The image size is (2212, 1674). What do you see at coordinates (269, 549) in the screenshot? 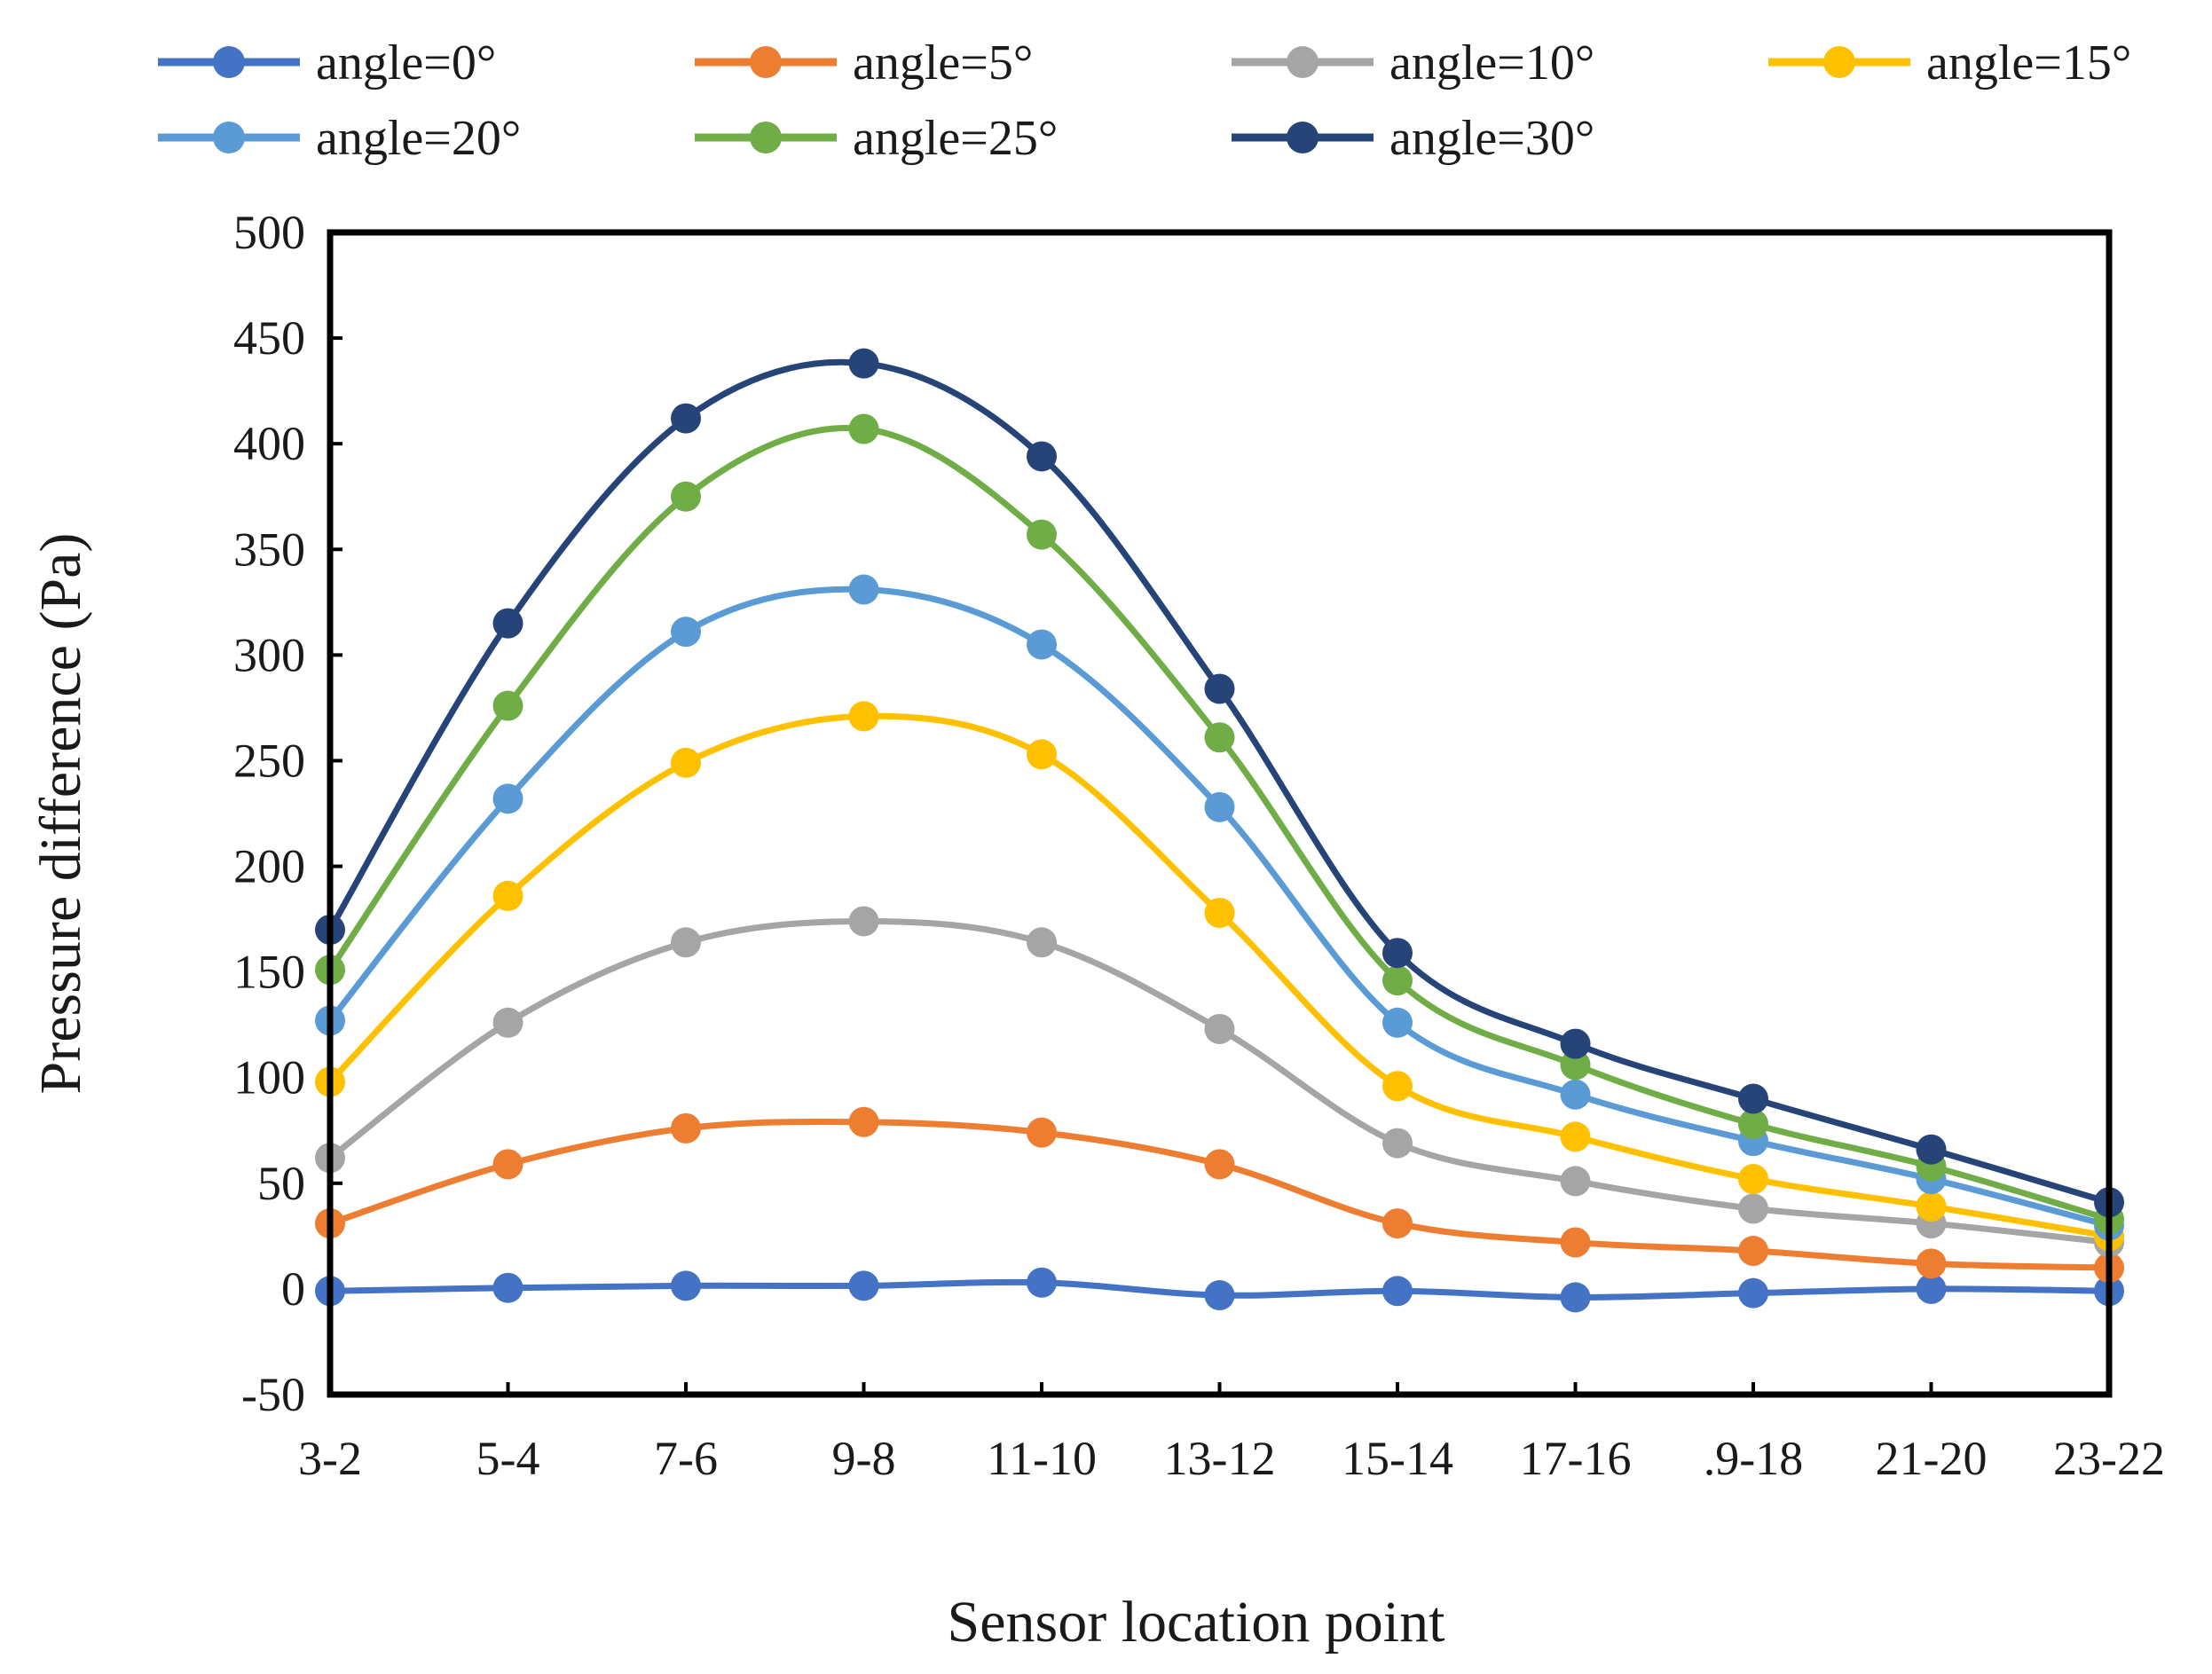
I see `y-tick-label: 350` at bounding box center [269, 549].